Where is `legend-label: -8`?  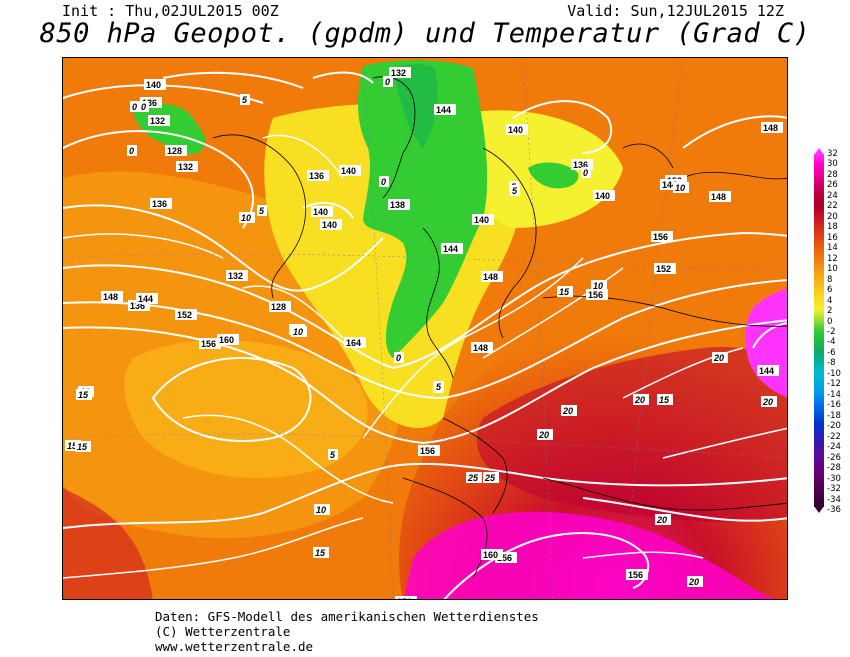 legend-label: -8 is located at coordinates (831, 363).